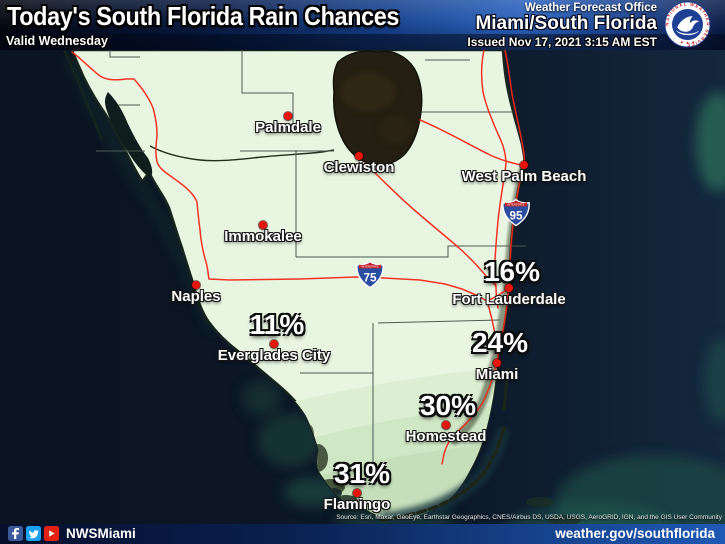 The image size is (725, 544). Describe the element at coordinates (687, 27) in the screenshot. I see `nws-logo-icon: NATIONAL WEATHER SERVICE` at that location.